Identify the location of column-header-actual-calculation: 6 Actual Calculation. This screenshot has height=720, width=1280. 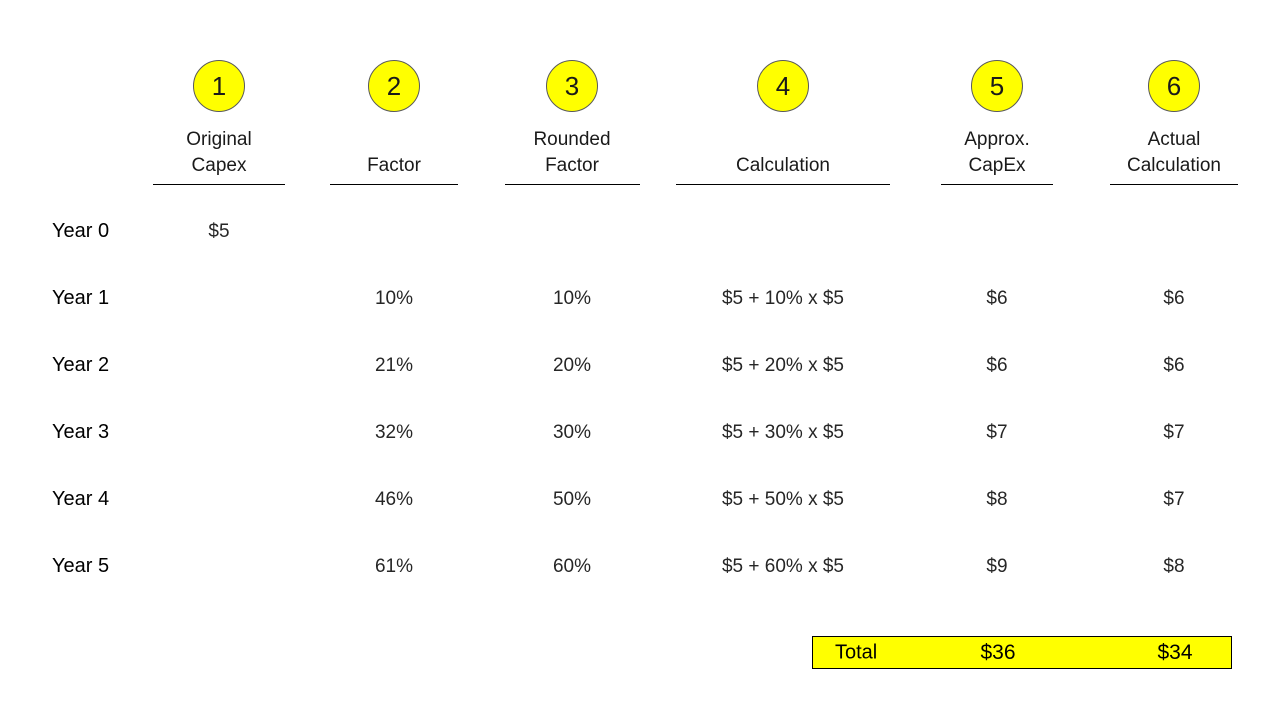
(1174, 92).